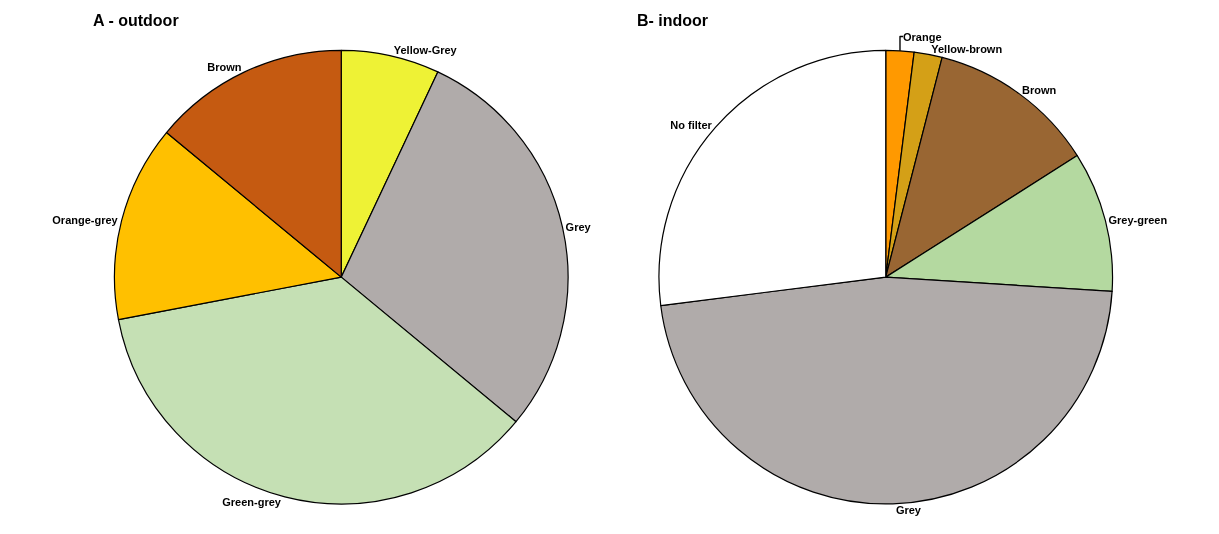 The image size is (1219, 534). Describe the element at coordinates (85, 220) in the screenshot. I see `slice-label: Orange-grey` at that location.